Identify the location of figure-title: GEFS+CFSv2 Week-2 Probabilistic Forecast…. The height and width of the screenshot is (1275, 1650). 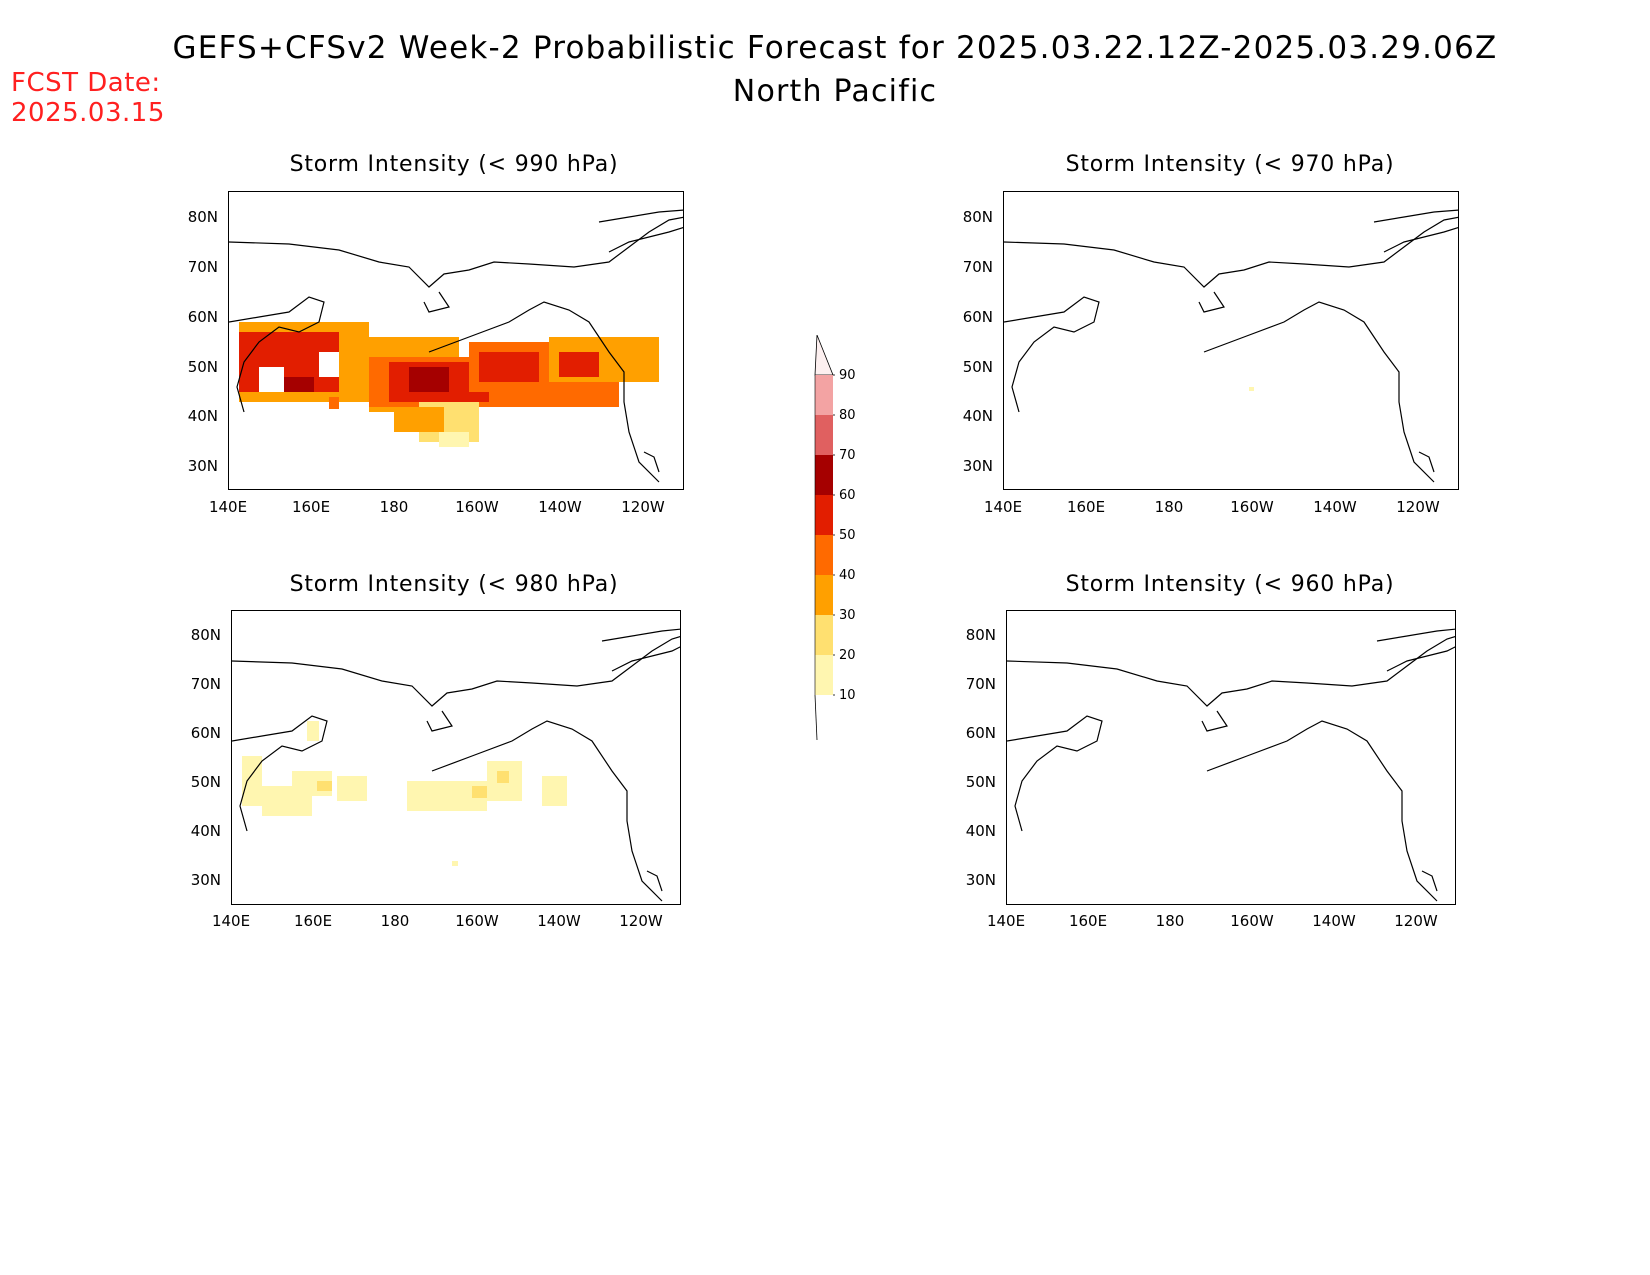
(835, 48).